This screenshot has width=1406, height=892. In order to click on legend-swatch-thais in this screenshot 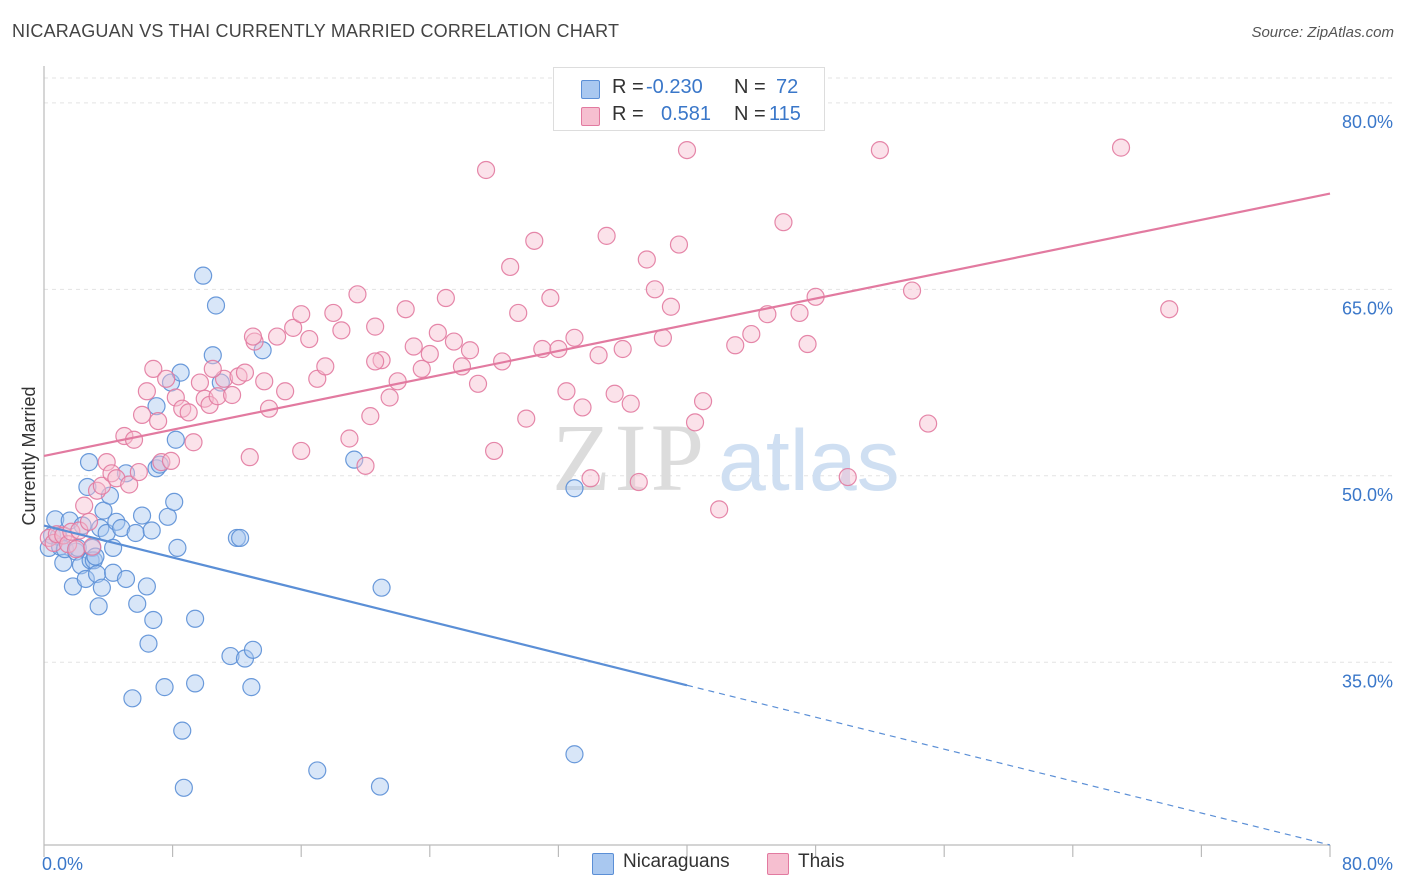, I will do `click(590, 116)`.